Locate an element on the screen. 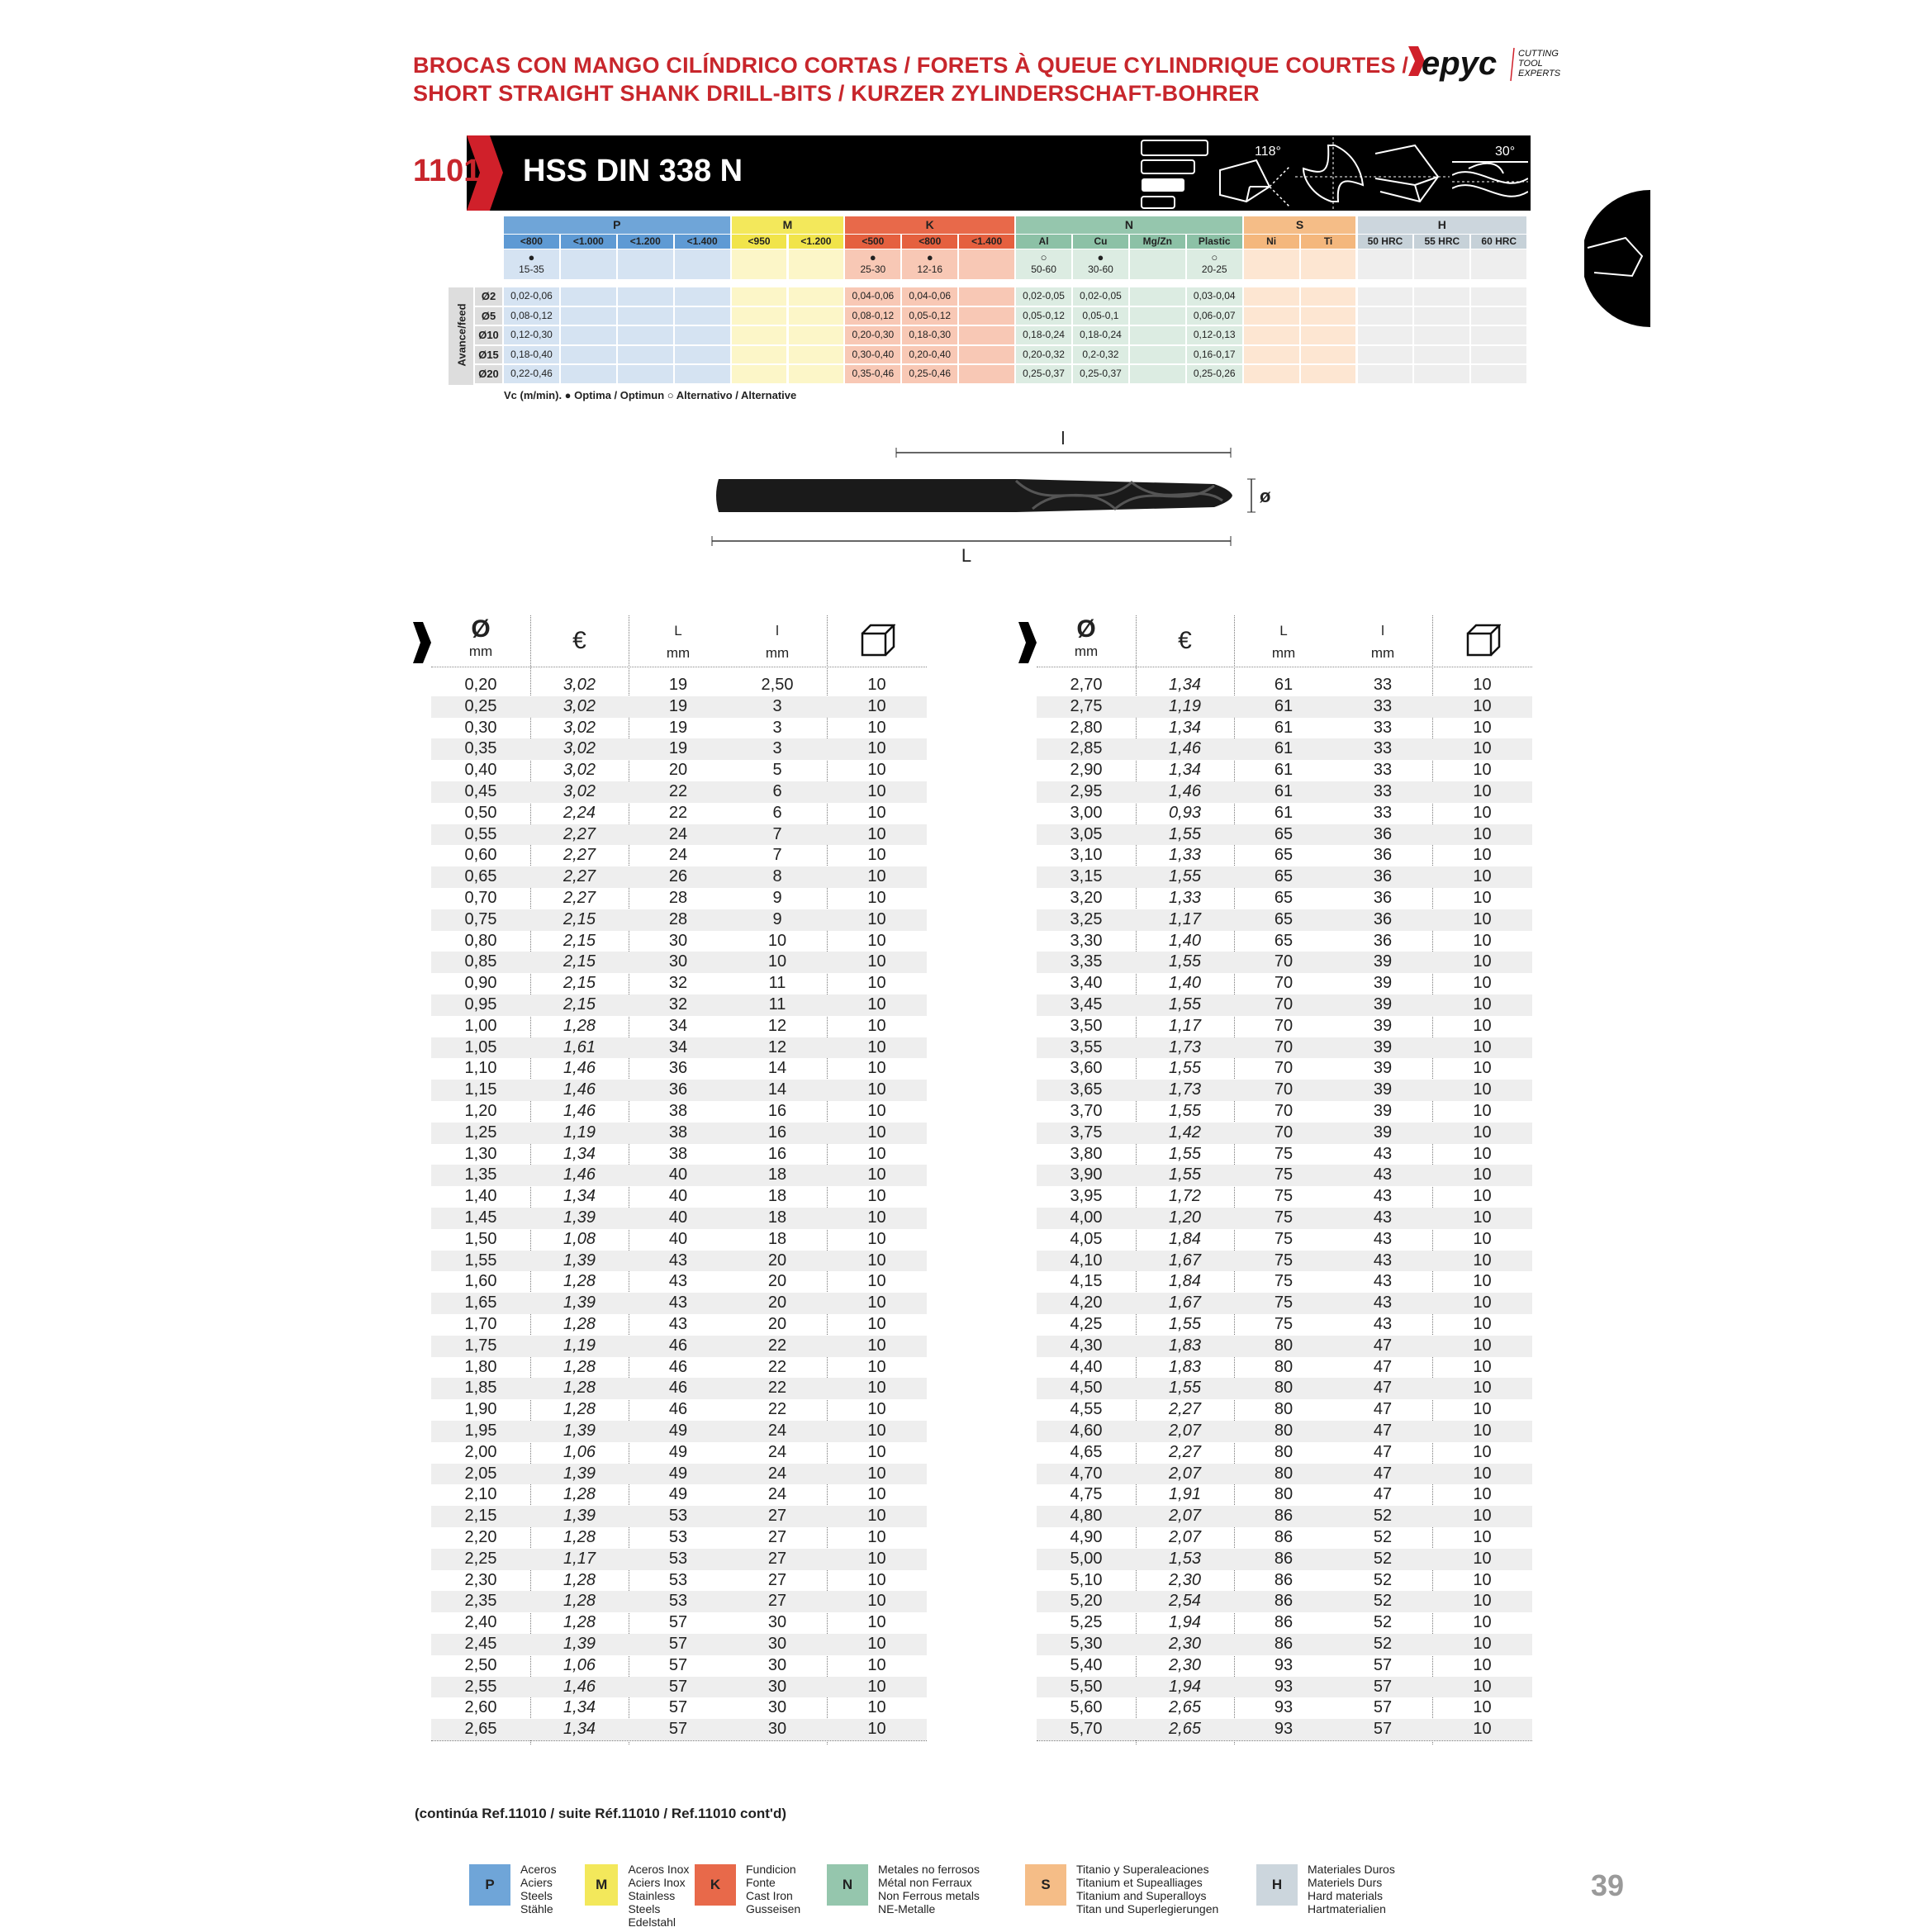  total-length-cell: 57 is located at coordinates (678, 1730).